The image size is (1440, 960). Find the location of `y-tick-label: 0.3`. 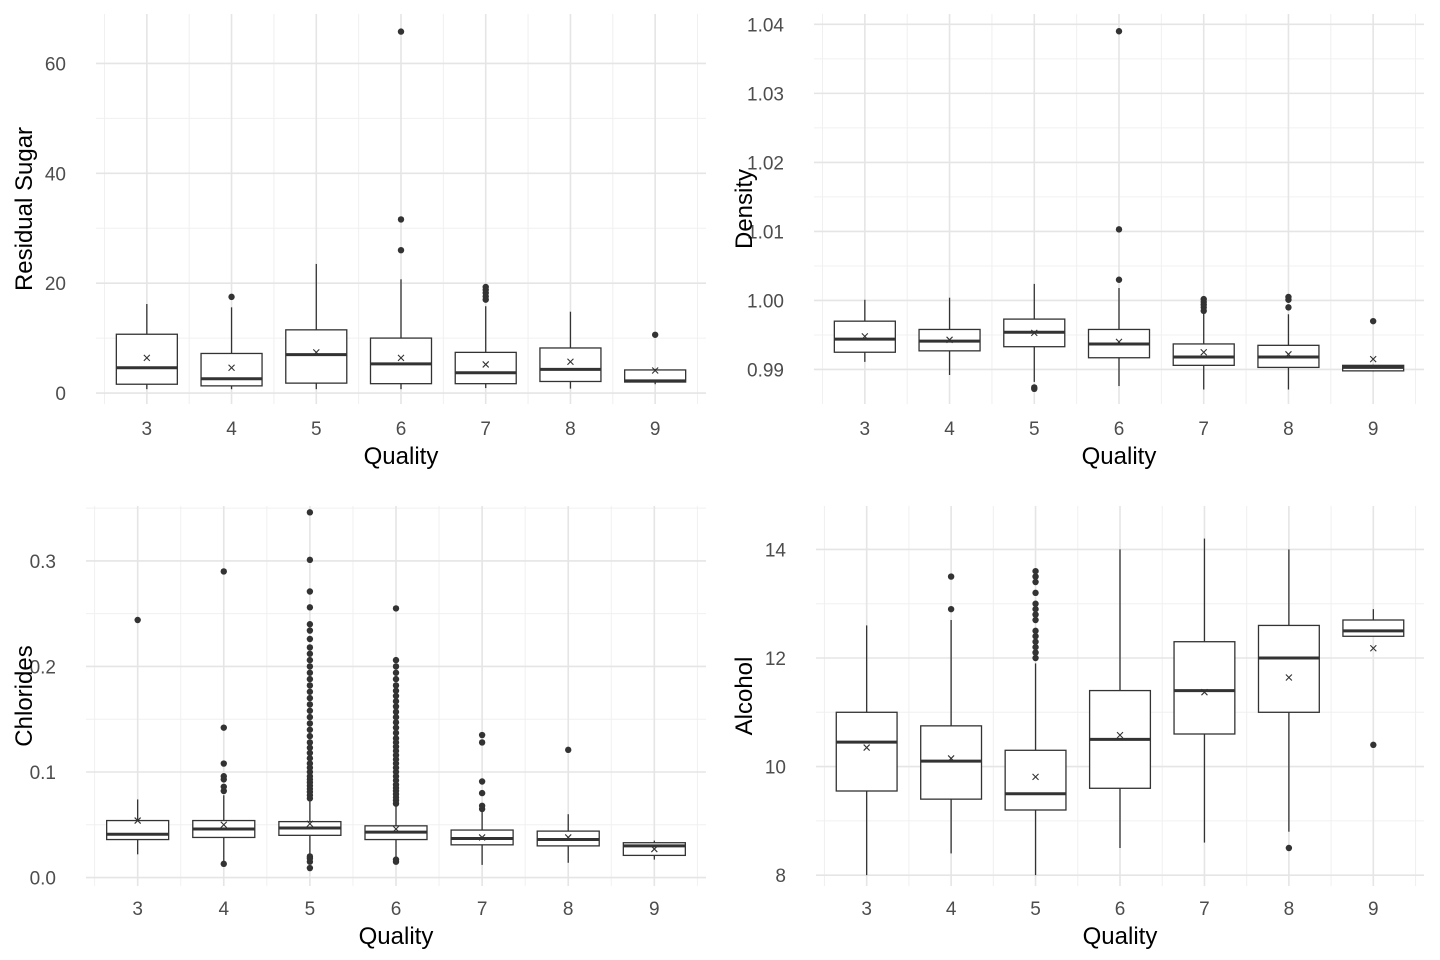

y-tick-label: 0.3 is located at coordinates (43, 562).